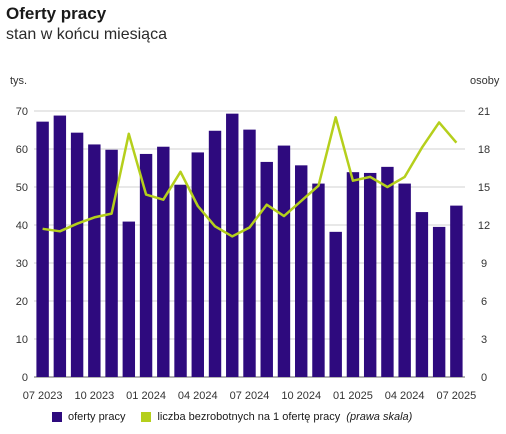  I want to click on legend-swatch-line, so click(146, 417).